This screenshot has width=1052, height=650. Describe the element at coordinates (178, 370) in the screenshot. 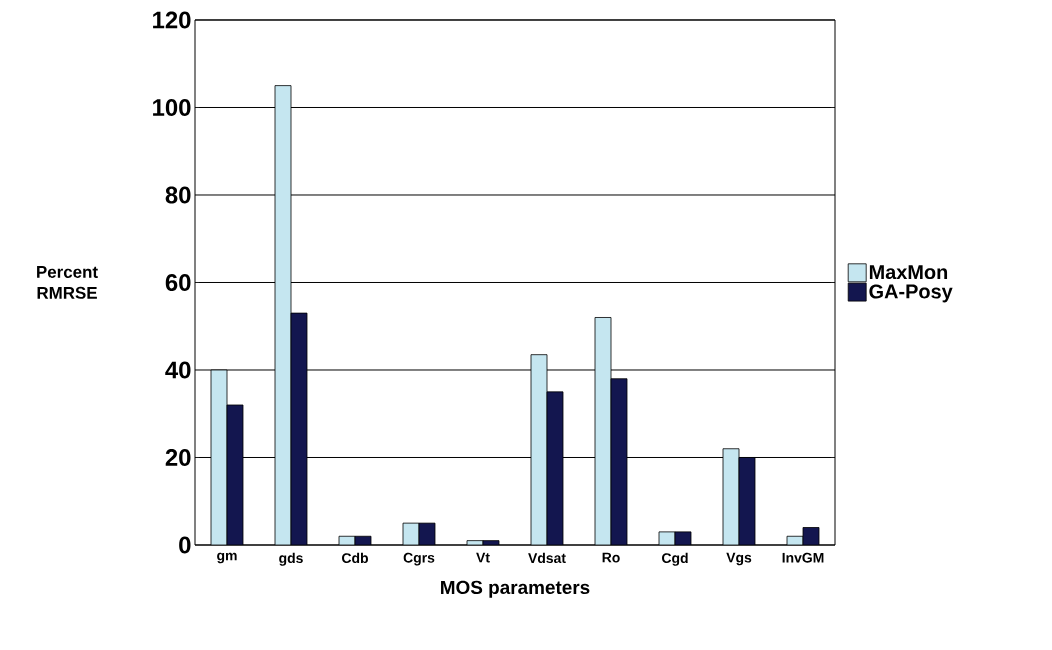

I see `y-tick-label: 40` at that location.